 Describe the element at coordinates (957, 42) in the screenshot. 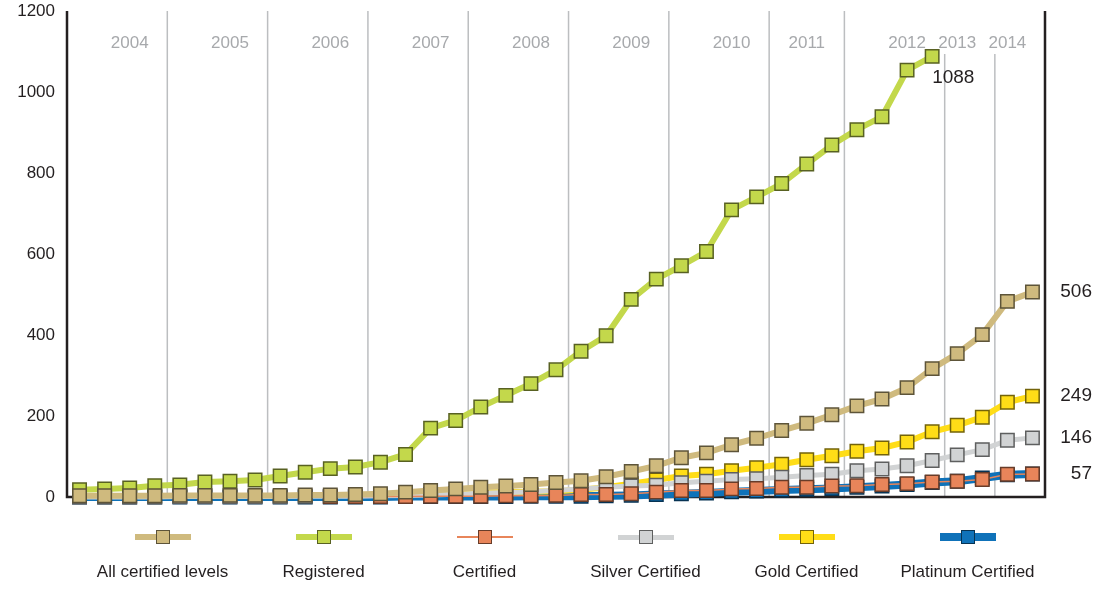

I see `x-tick-label: 2013` at that location.